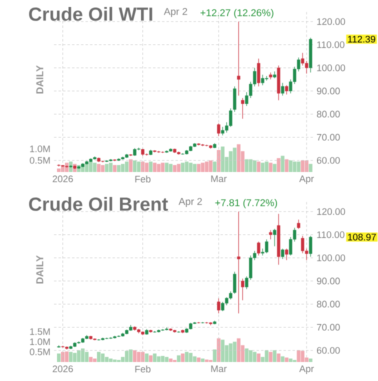 The width and height of the screenshot is (378, 381). What do you see at coordinates (331, 234) in the screenshot?
I see `y-tick-label: 110.00` at bounding box center [331, 234].